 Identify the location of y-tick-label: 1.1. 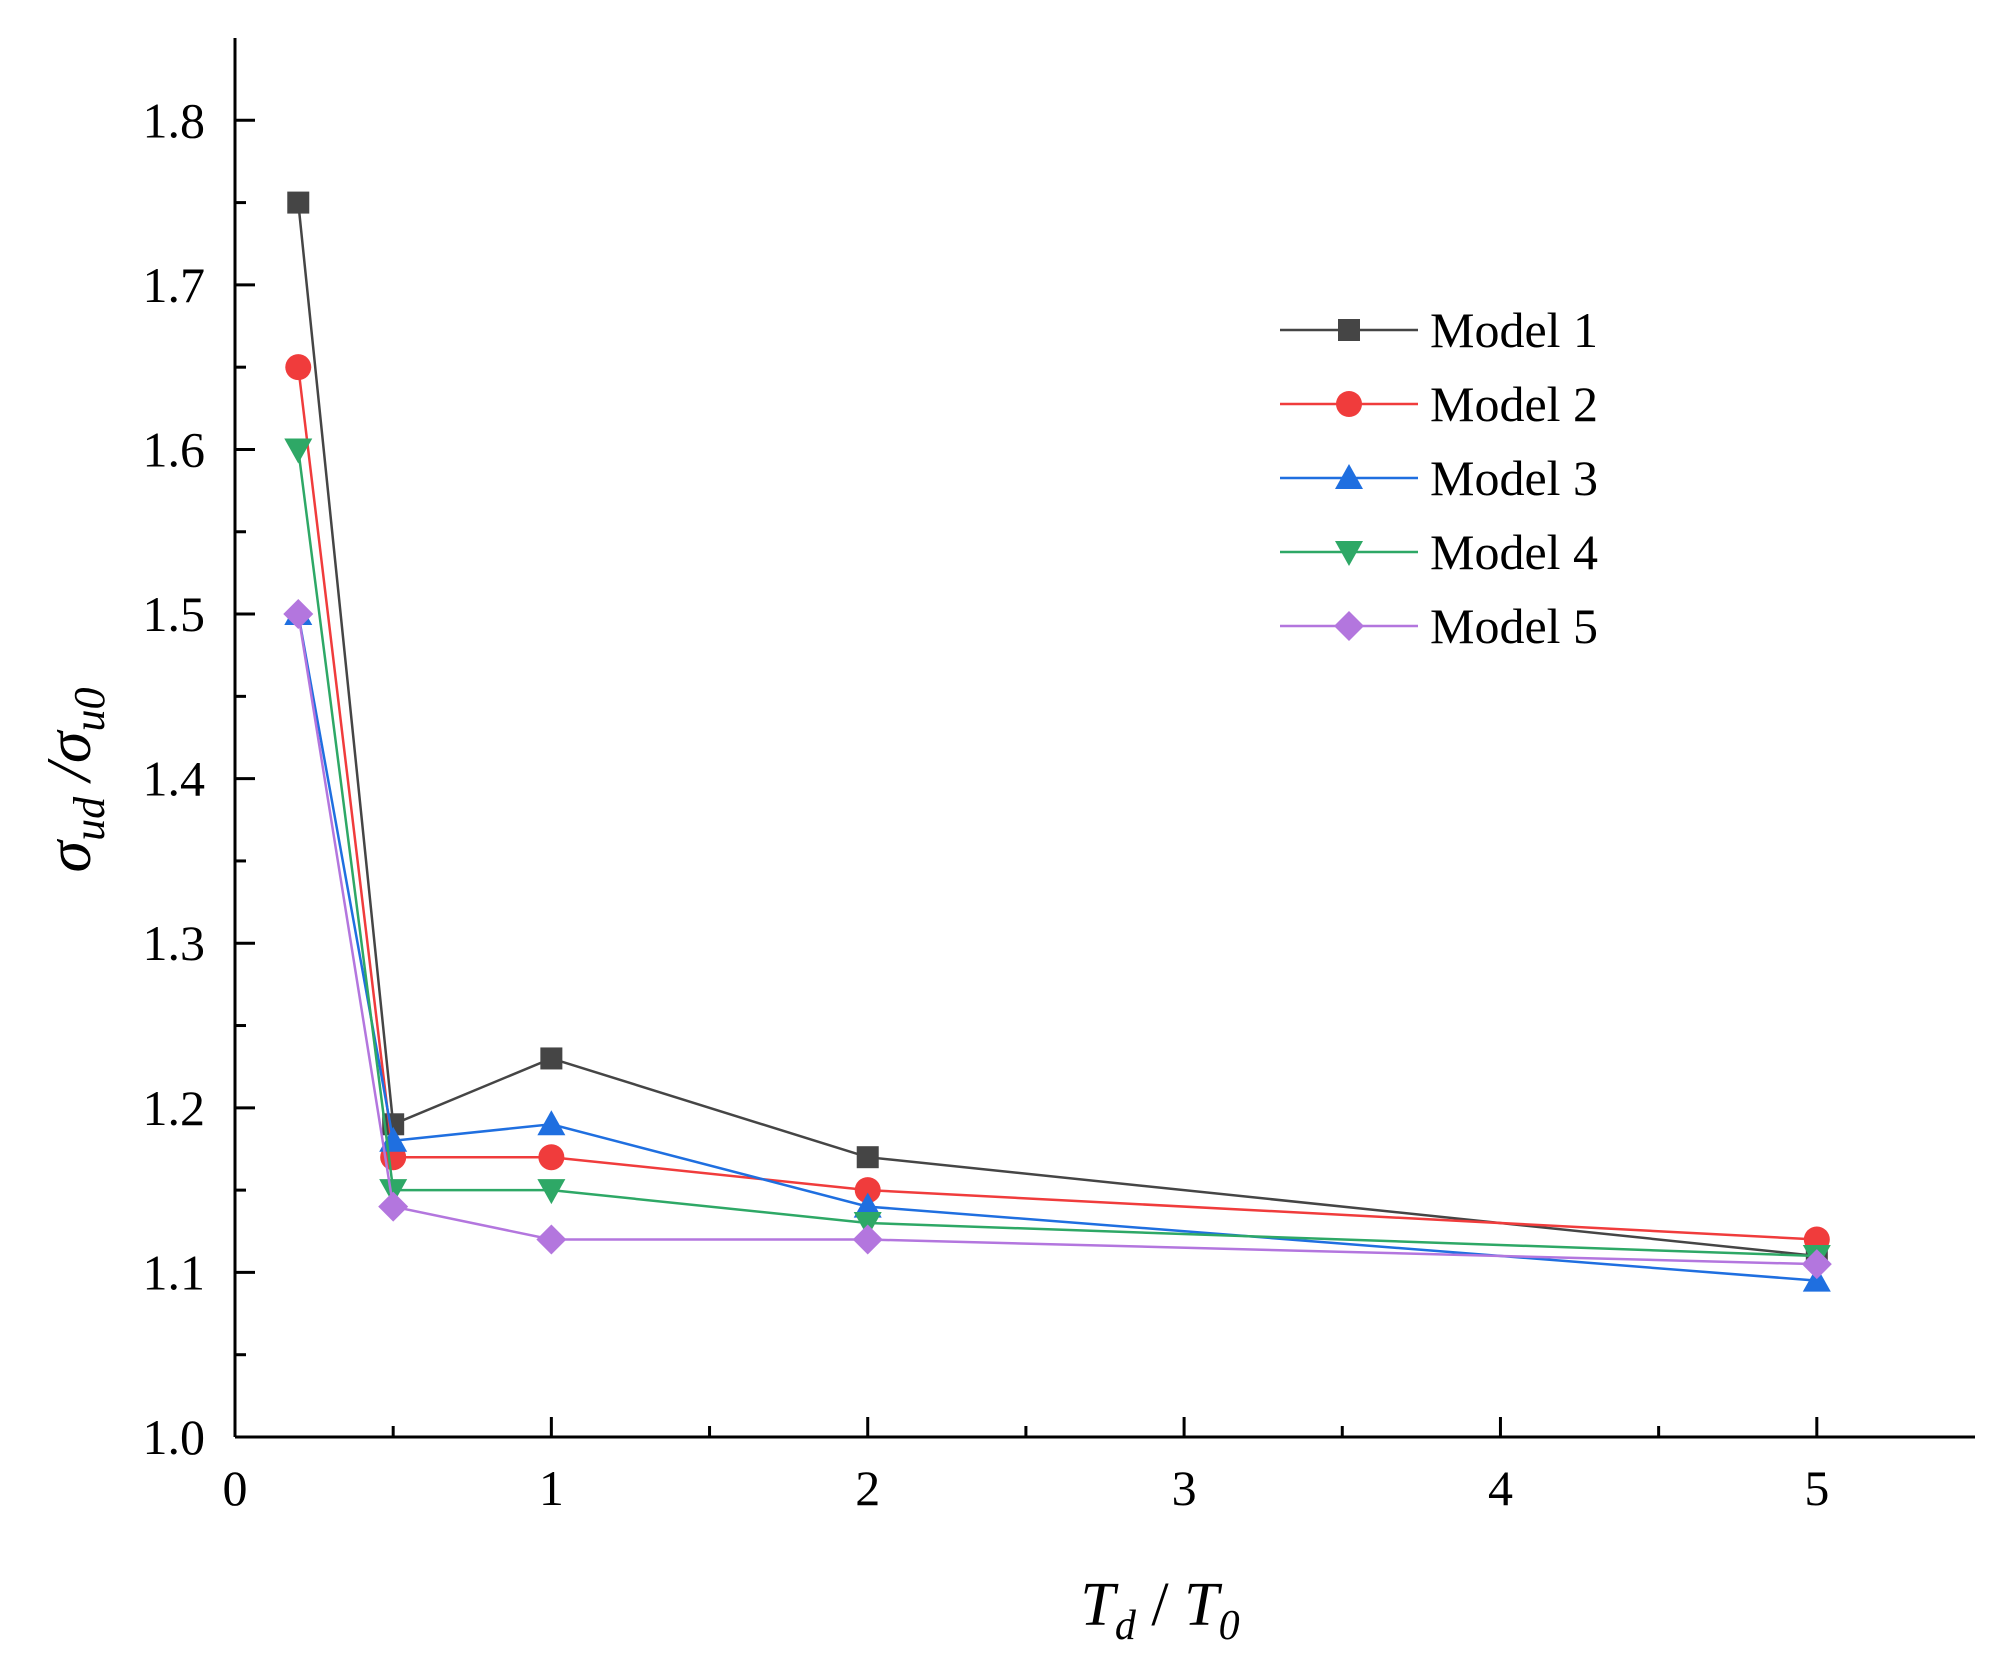
(174, 1272).